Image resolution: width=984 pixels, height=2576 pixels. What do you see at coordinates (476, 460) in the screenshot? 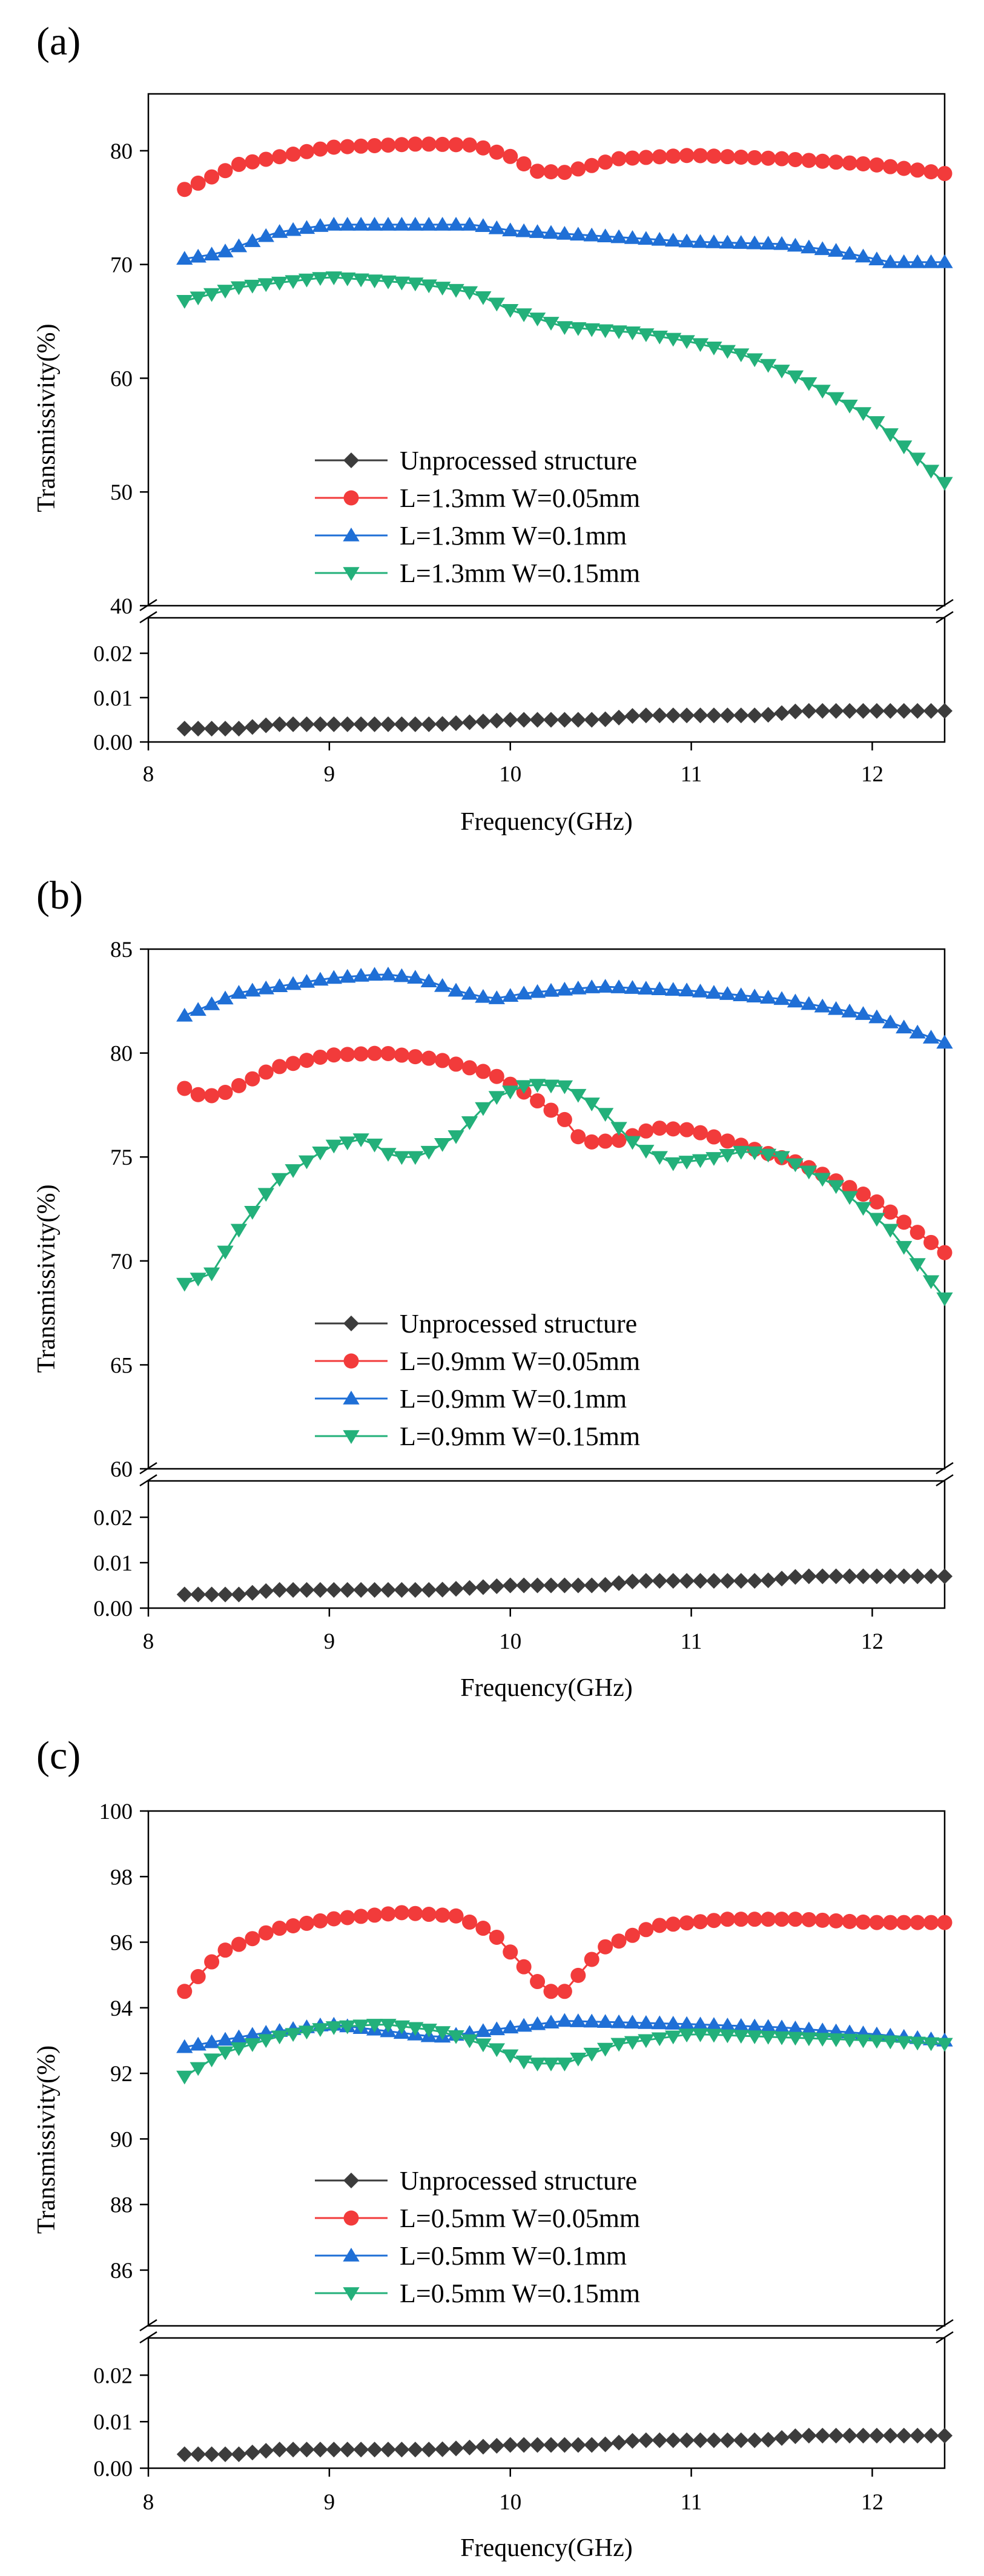
I see `legend-entry: Unprocessed structure` at bounding box center [476, 460].